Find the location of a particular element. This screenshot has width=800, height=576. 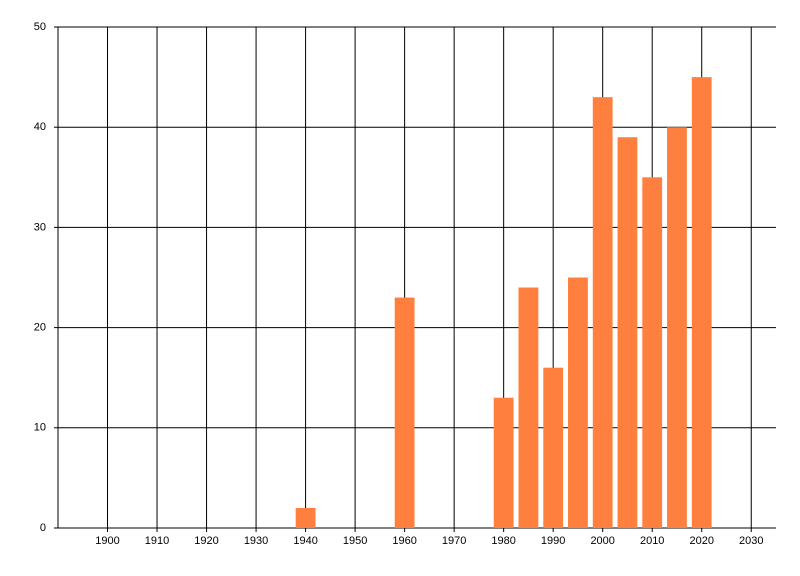

x-tick-label: 1950 is located at coordinates (355, 541).